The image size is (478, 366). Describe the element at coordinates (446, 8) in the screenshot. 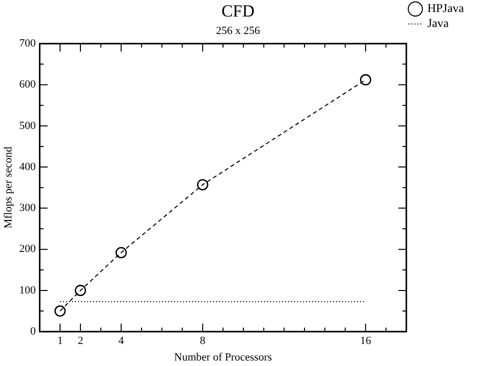

I see `legend-label: HPJava` at that location.